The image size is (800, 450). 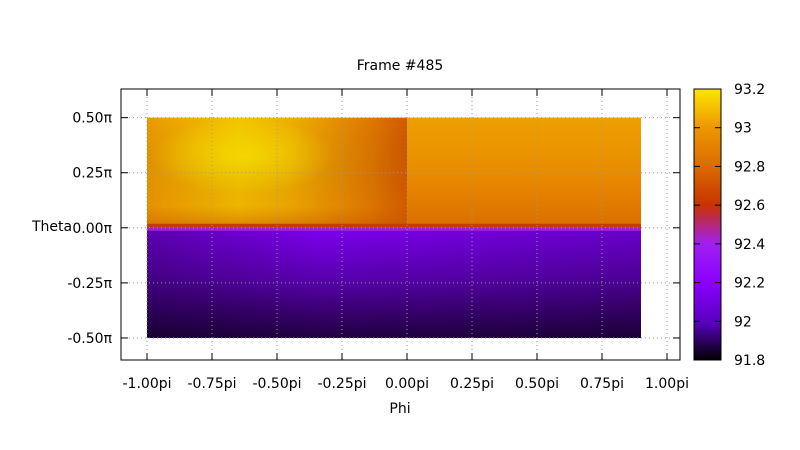 I want to click on colorbar-tick-label: 91.8, so click(x=749, y=361).